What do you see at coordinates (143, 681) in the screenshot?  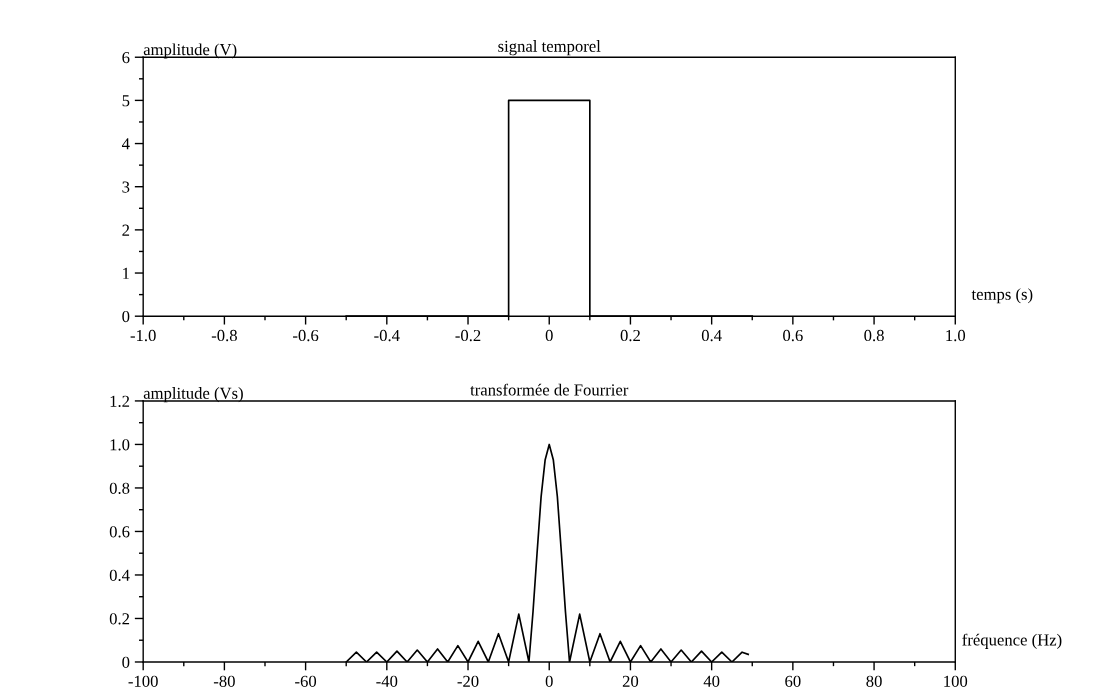 I see `x-tick-label: -100` at bounding box center [143, 681].